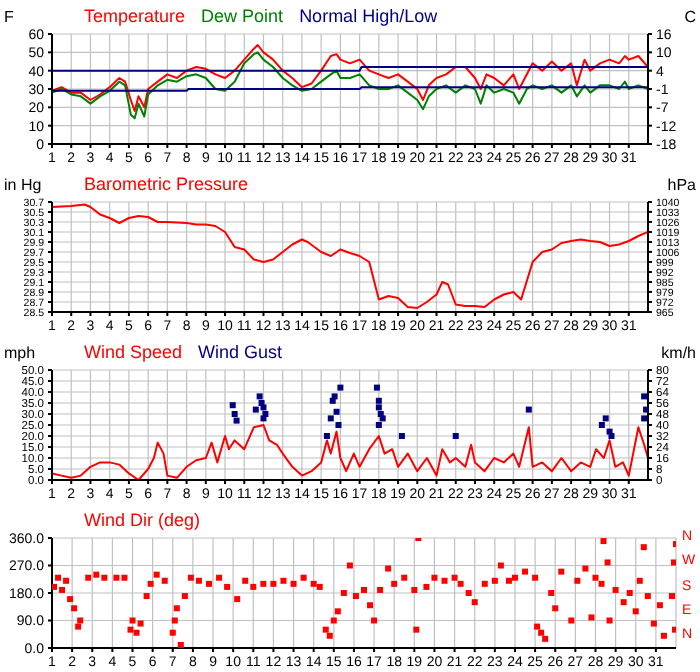 This screenshot has height=672, width=700. What do you see at coordinates (135, 16) in the screenshot?
I see `text: Temperature` at bounding box center [135, 16].